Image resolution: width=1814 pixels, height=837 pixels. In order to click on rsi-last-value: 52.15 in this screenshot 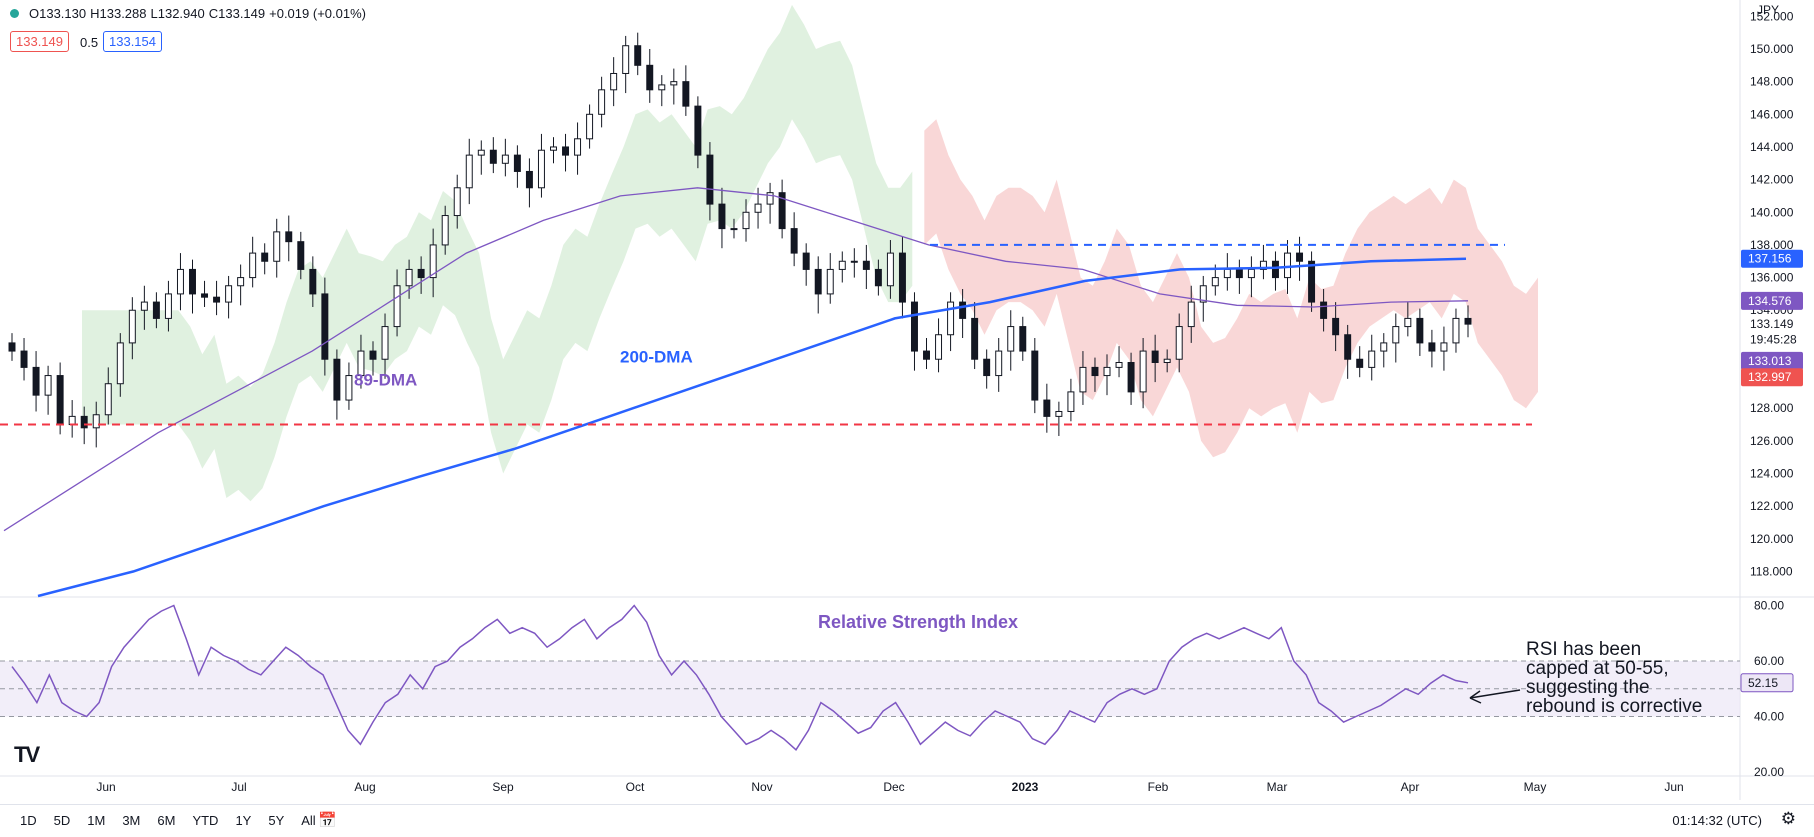, I will do `click(1763, 683)`.